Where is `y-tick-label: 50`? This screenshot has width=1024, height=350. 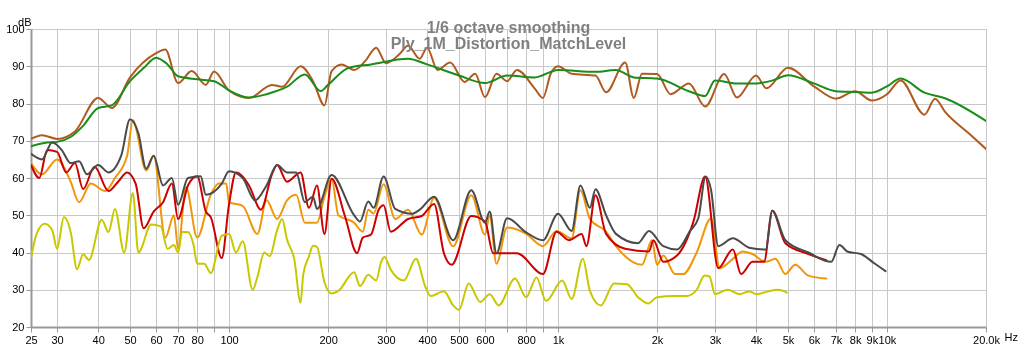 y-tick-label: 50 is located at coordinates (18, 214).